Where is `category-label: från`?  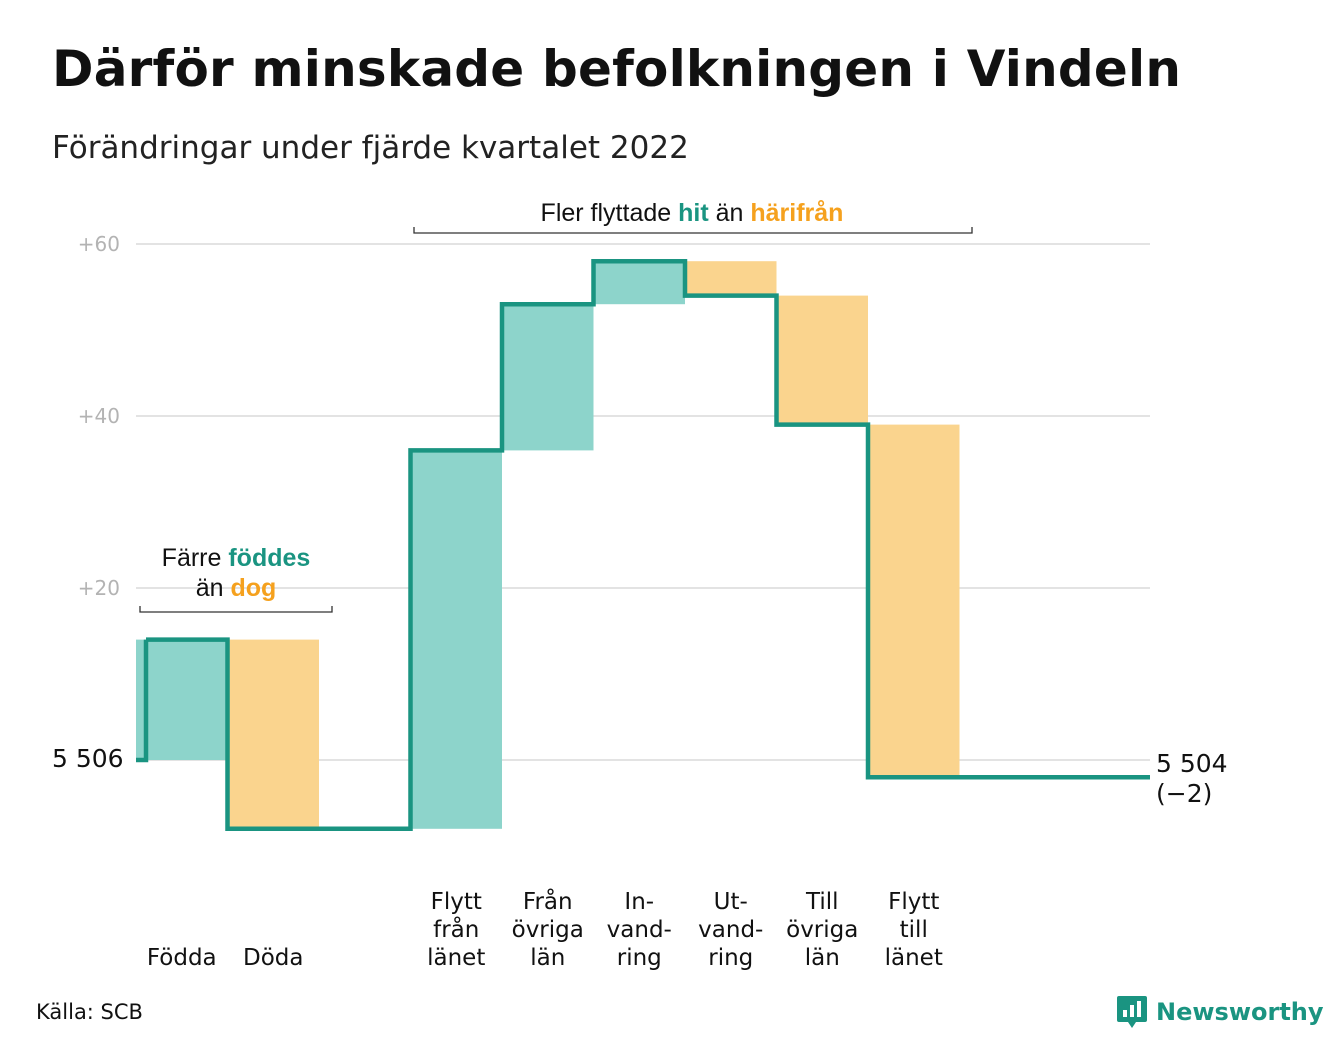
category-label: från is located at coordinates (456, 929).